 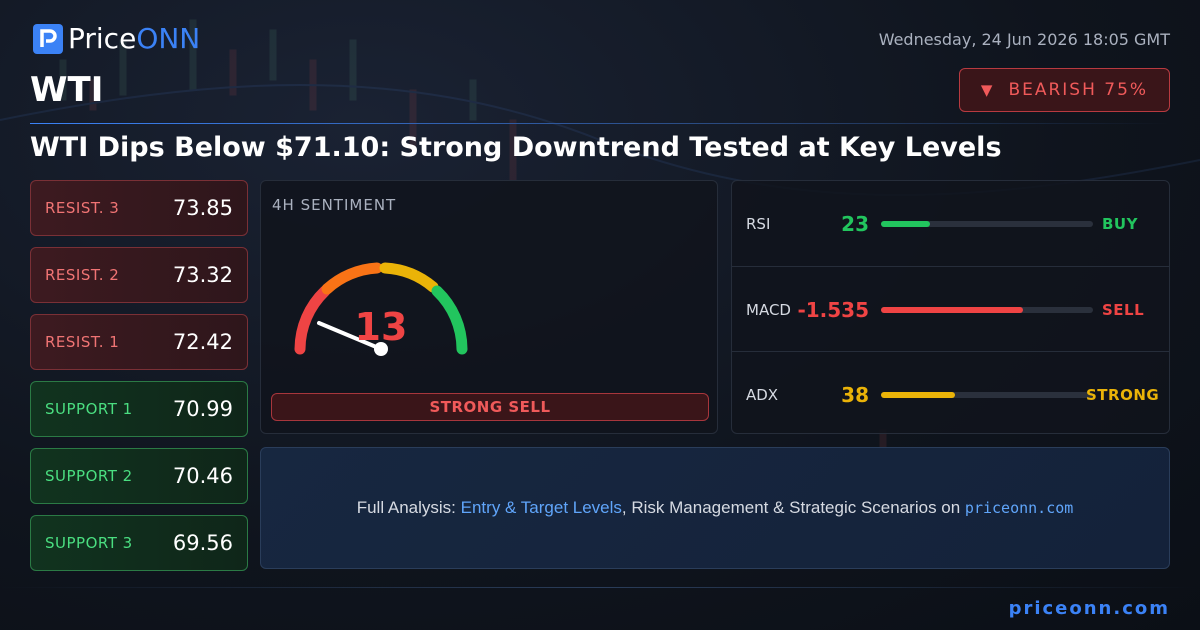 What do you see at coordinates (139, 275) in the screenshot?
I see `level-box: RESIST. 2 73.32` at bounding box center [139, 275].